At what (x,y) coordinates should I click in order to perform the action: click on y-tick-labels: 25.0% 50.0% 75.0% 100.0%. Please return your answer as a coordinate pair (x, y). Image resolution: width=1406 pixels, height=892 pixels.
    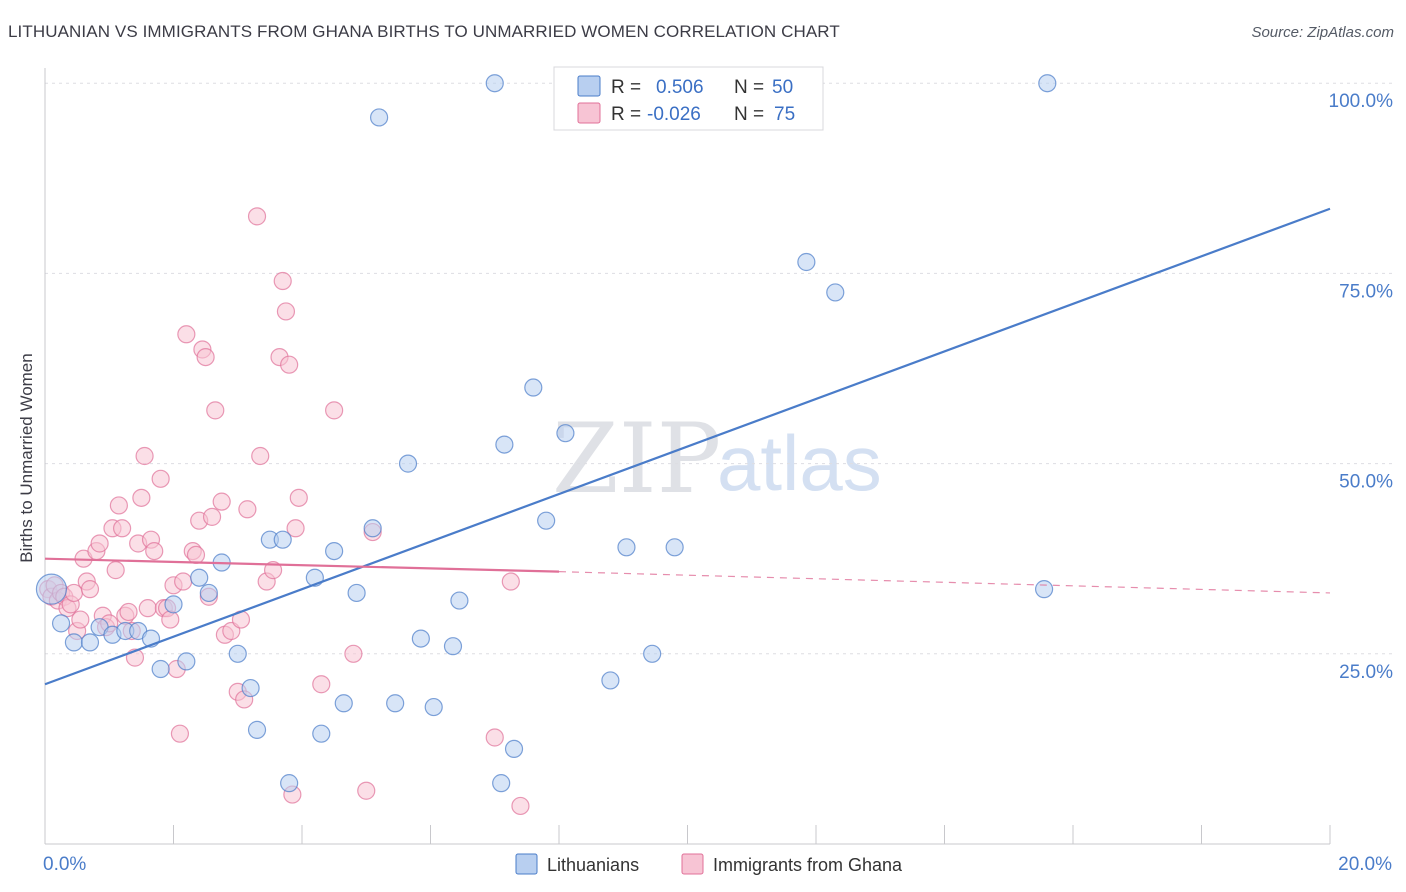
    Looking at the image, I should click on (1361, 387).